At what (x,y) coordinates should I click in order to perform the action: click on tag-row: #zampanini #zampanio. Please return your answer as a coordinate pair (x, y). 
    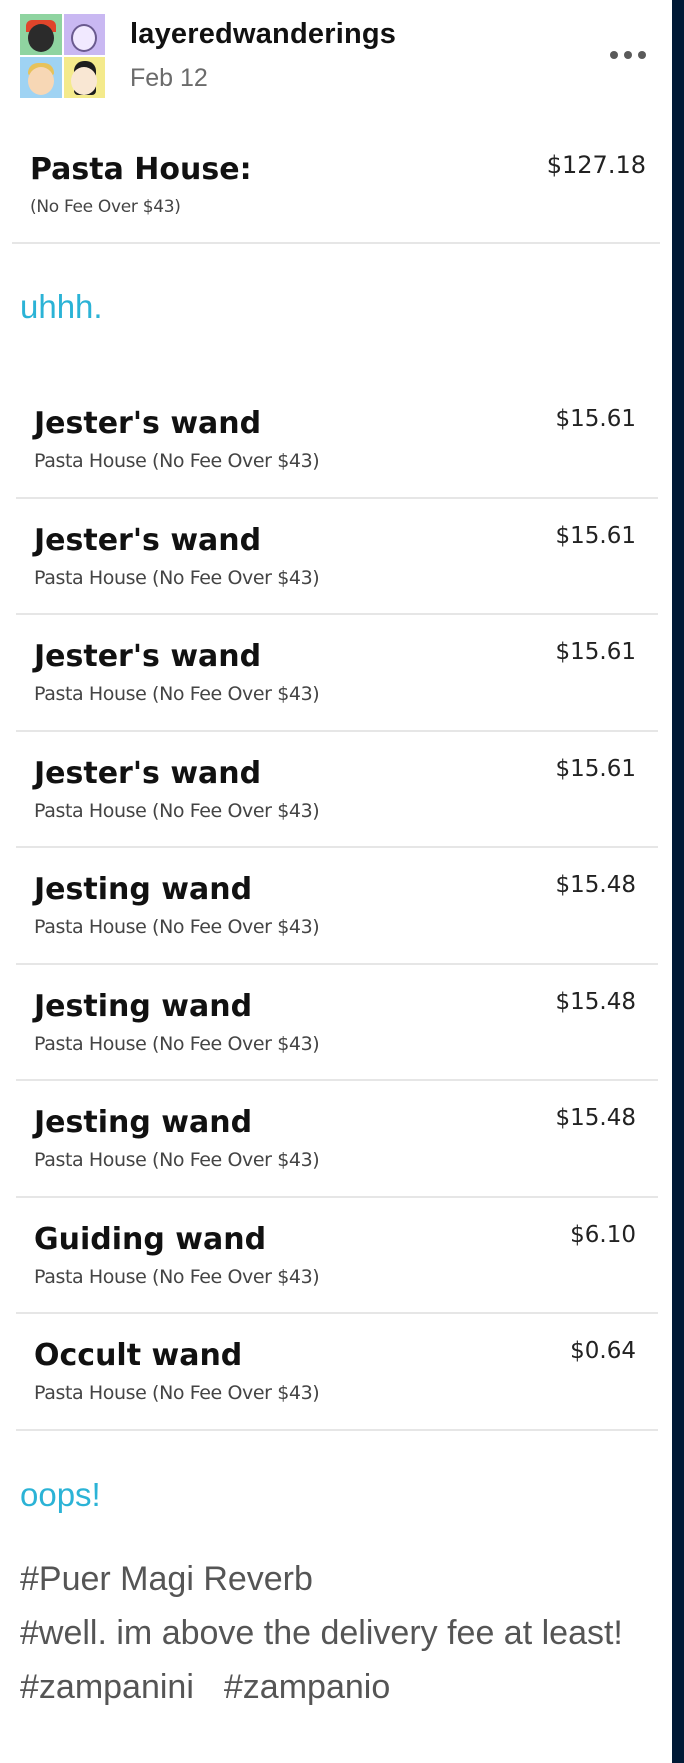
    Looking at the image, I should click on (335, 1687).